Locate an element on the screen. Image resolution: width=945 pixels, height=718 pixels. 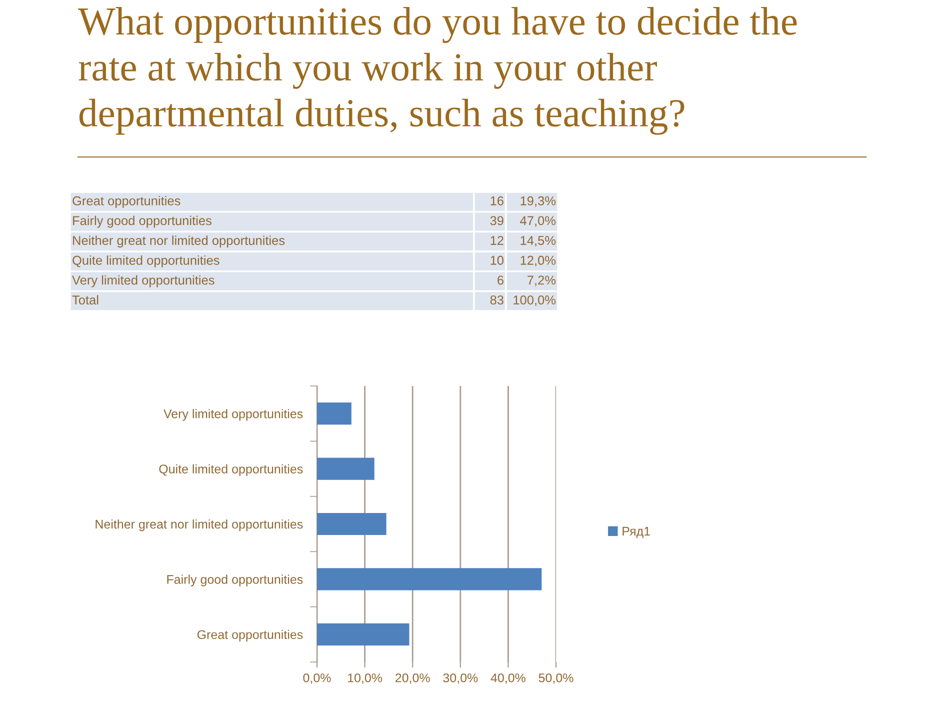
x-tick-label: 40,0% is located at coordinates (508, 678).